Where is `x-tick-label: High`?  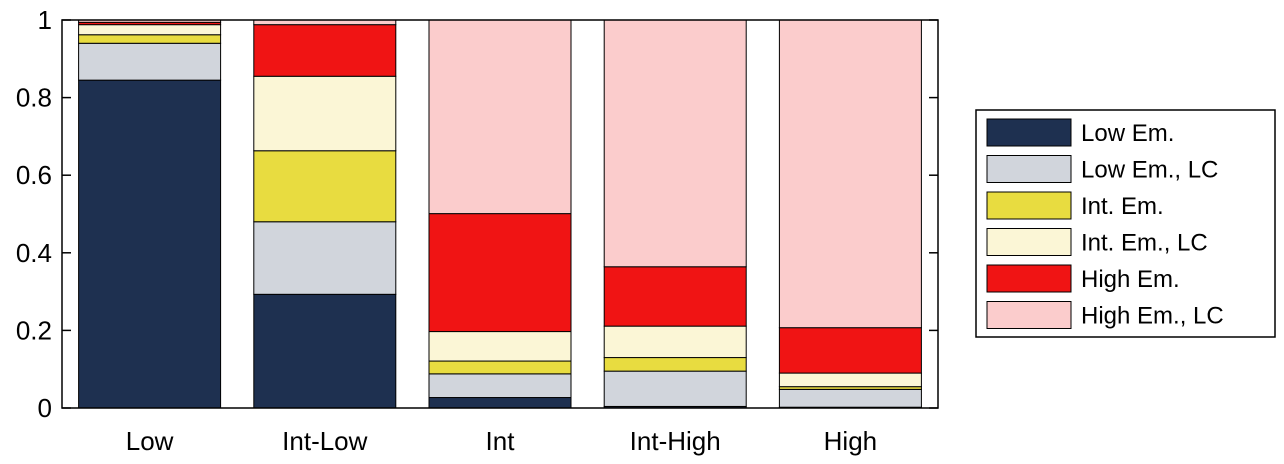
x-tick-label: High is located at coordinates (850, 441).